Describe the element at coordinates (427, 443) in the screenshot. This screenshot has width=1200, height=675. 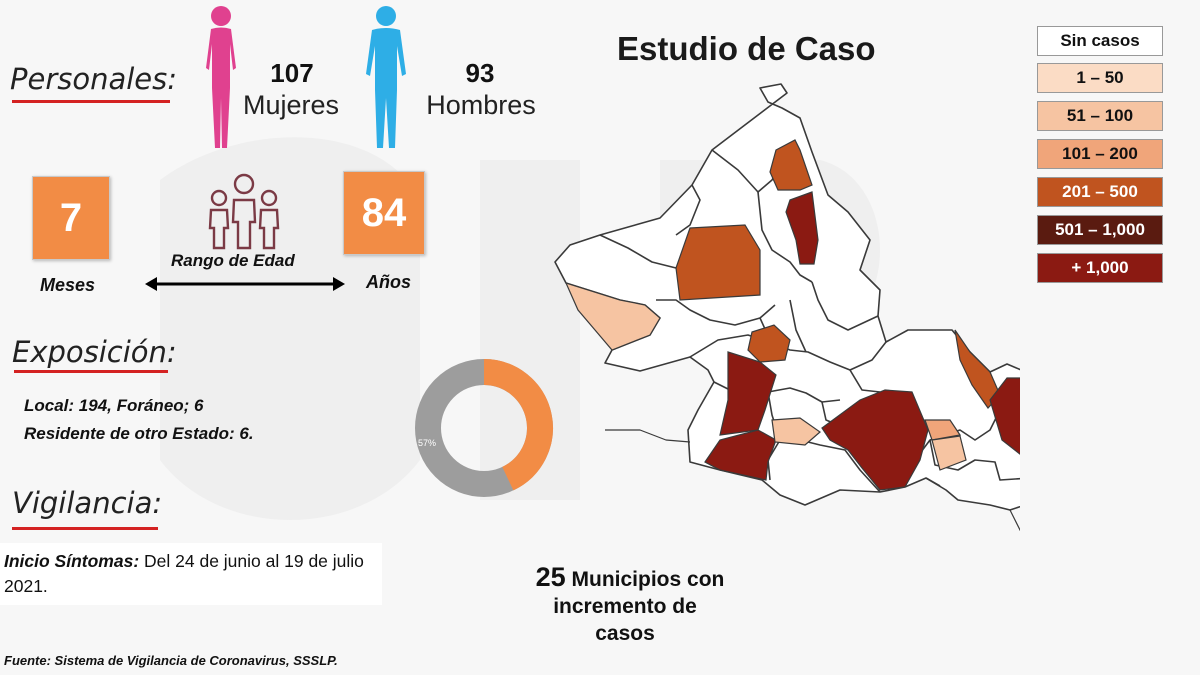
I see `donut-label: 57%` at that location.